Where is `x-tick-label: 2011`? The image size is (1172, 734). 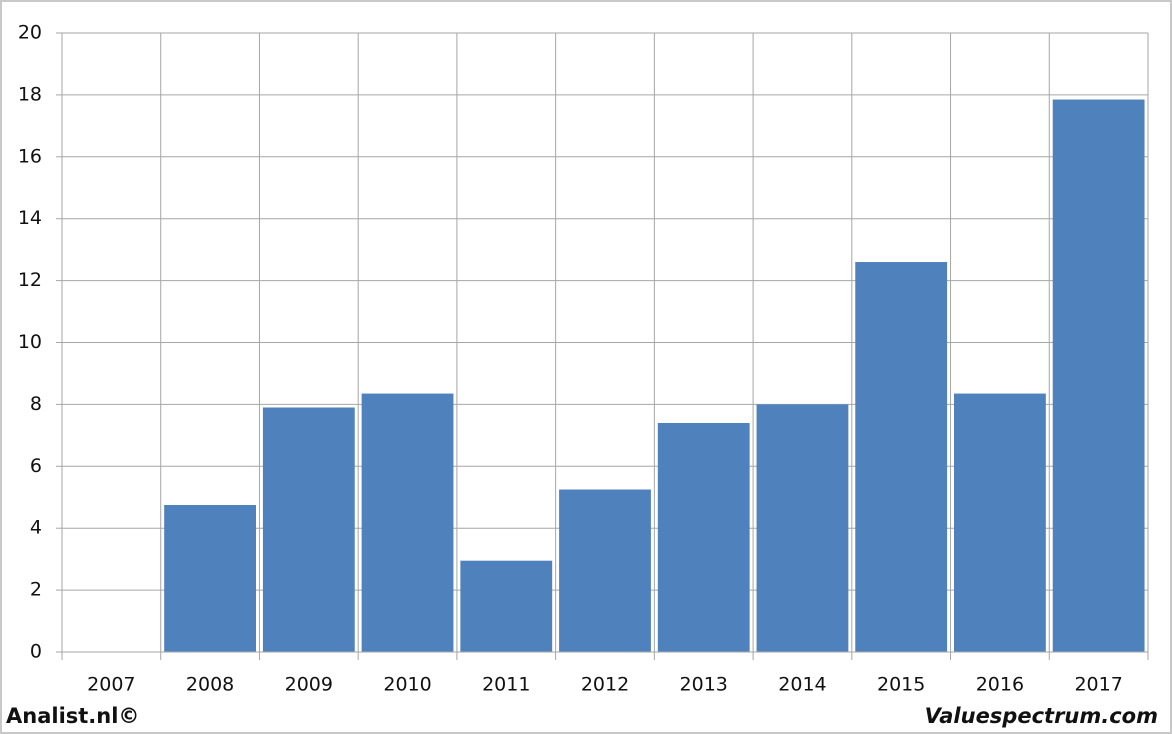 x-tick-label: 2011 is located at coordinates (506, 685).